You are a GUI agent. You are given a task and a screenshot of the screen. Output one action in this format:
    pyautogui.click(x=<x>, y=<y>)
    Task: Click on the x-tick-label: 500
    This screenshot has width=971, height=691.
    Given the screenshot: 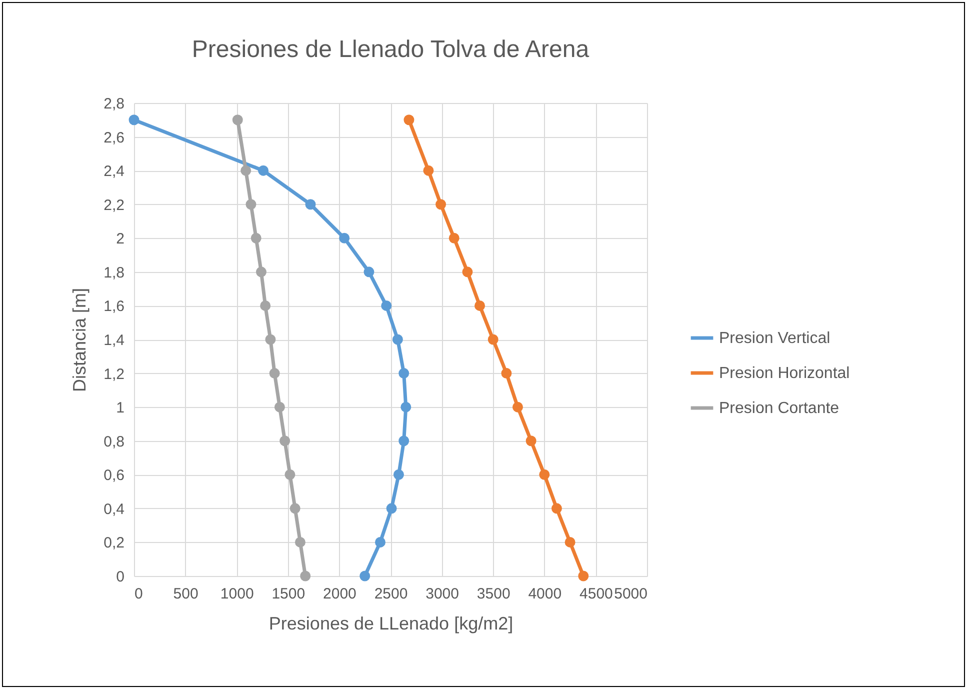 What is the action you would take?
    pyautogui.click(x=185, y=594)
    